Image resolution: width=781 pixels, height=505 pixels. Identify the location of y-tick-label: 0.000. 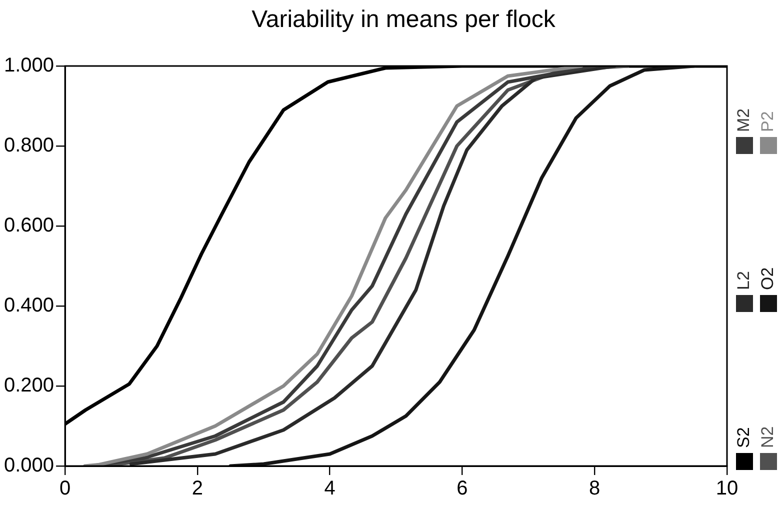
(29, 465).